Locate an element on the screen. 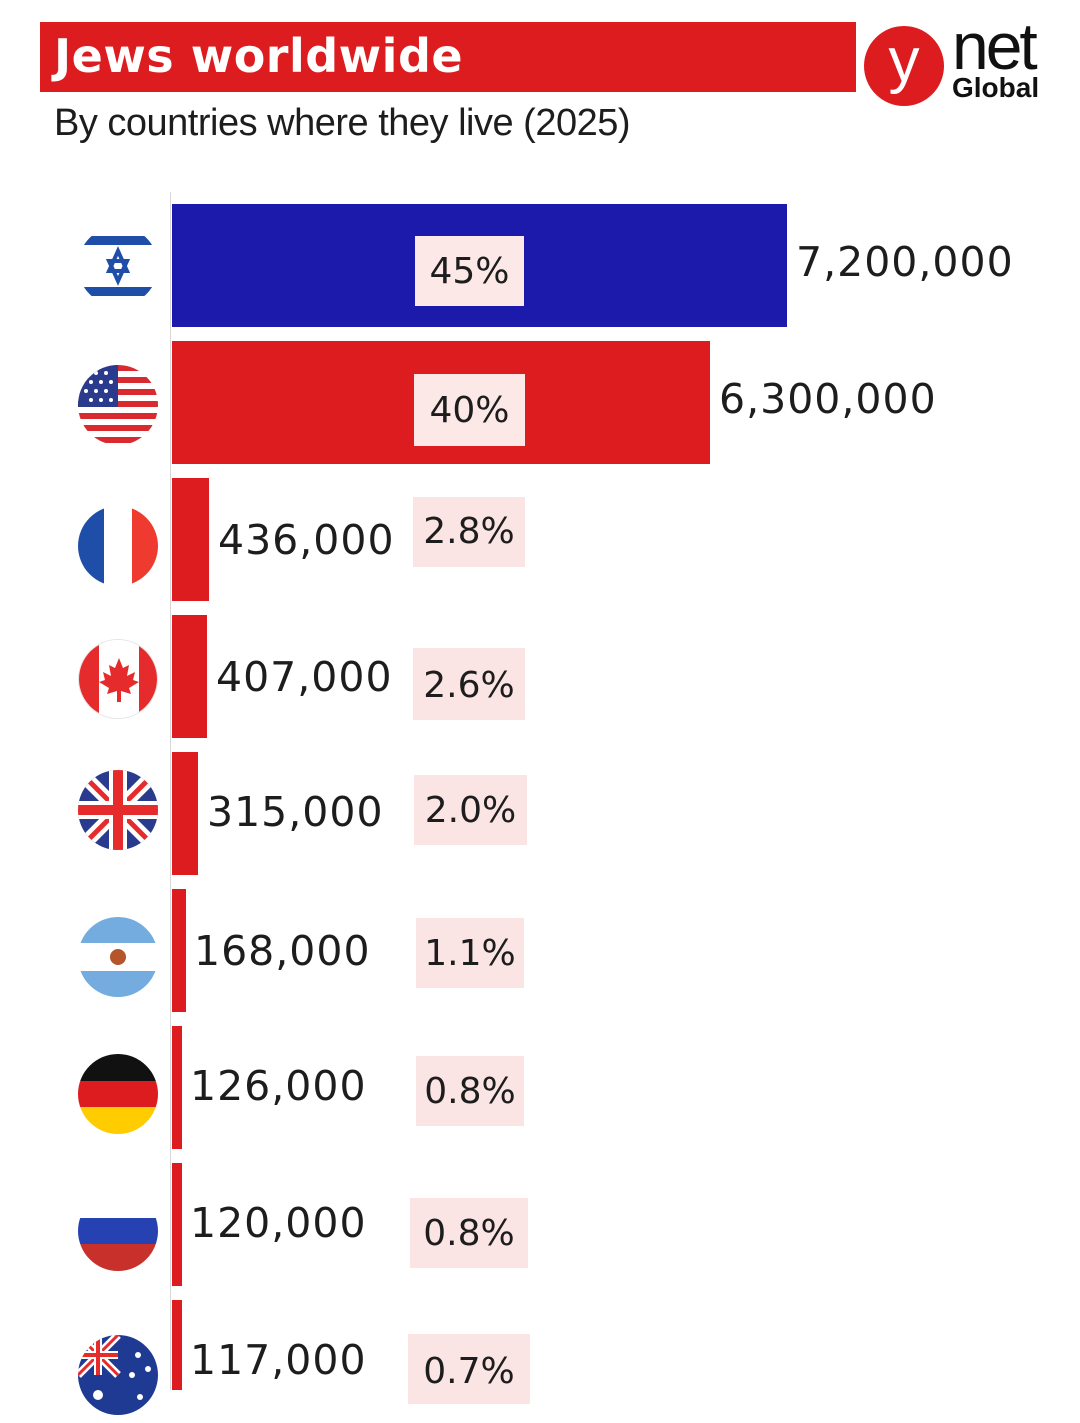  pct-label: 1.1% is located at coordinates (470, 953).